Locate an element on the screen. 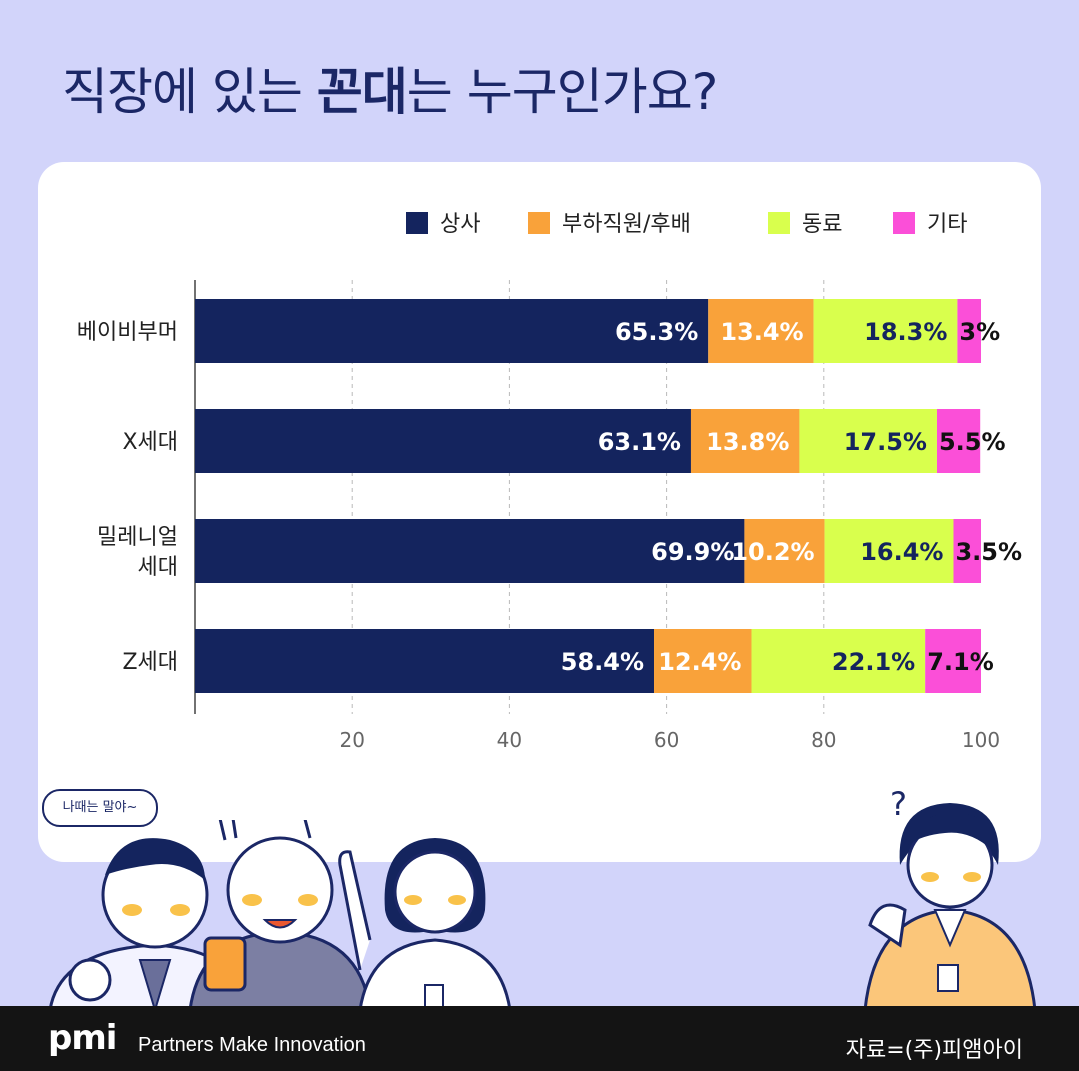 The width and height of the screenshot is (1079, 1071). x-tick-label: 100 is located at coordinates (981, 740).